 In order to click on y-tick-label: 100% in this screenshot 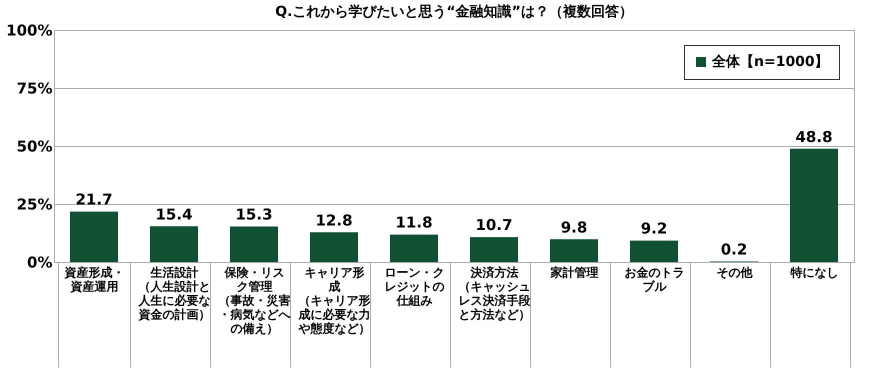, I will do `click(29, 31)`.